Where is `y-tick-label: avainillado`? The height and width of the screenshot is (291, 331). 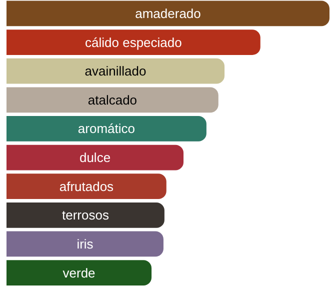
y-tick-label: avainillado is located at coordinates (115, 71).